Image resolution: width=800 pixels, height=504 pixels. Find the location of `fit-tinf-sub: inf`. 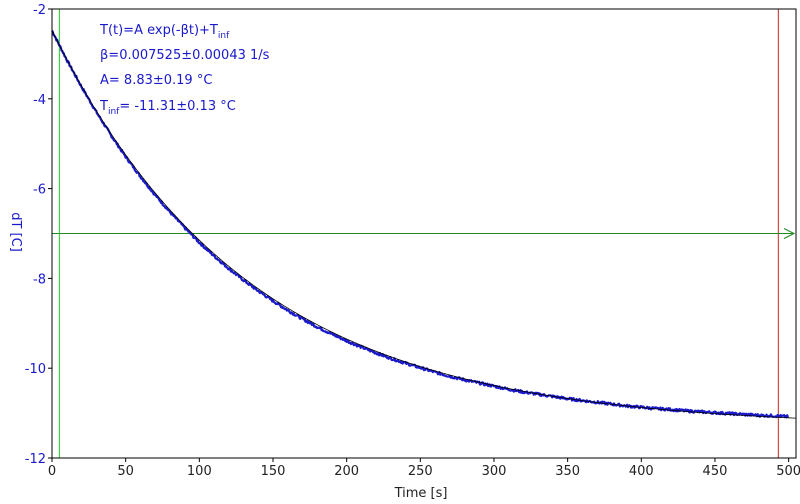

fit-tinf-sub: inf is located at coordinates (114, 112).